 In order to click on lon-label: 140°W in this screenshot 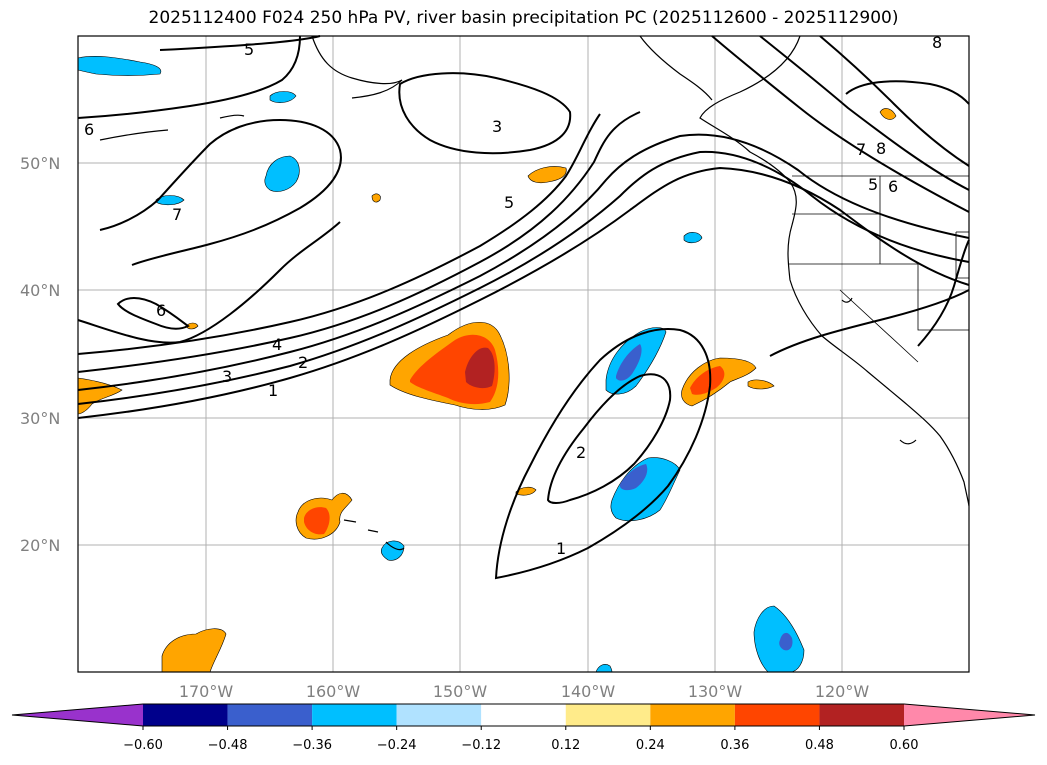, I will do `click(588, 691)`.